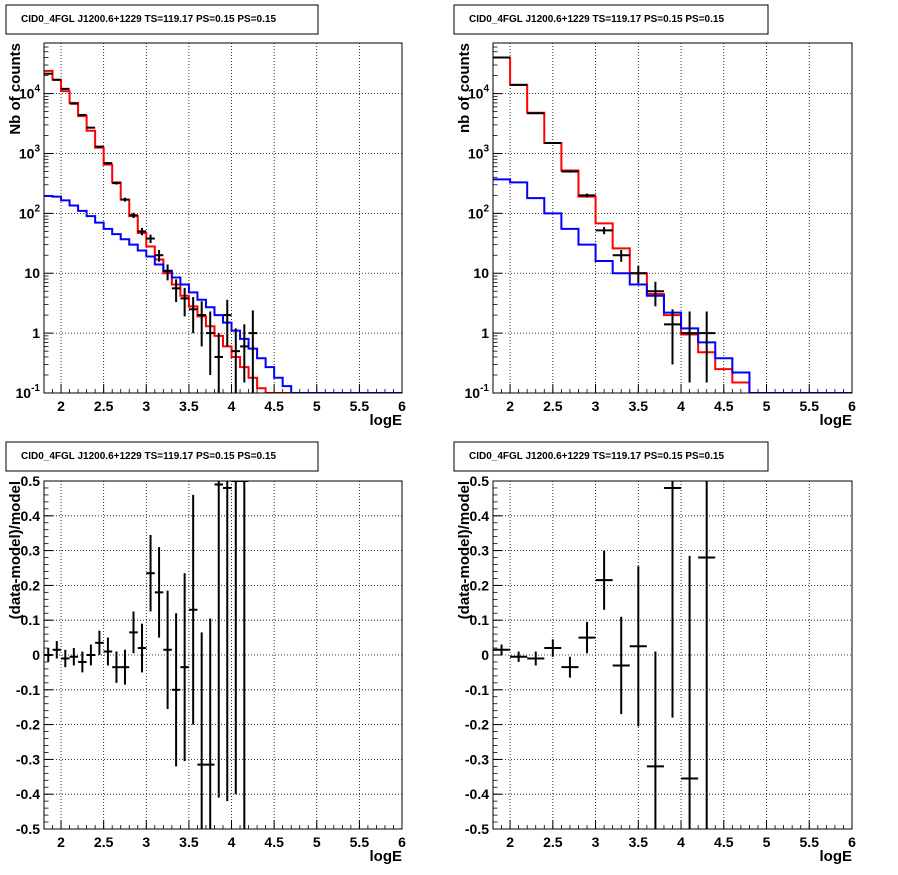 The width and height of the screenshot is (898, 875). I want to click on y-axis-label: nb of counts, so click(464, 88).